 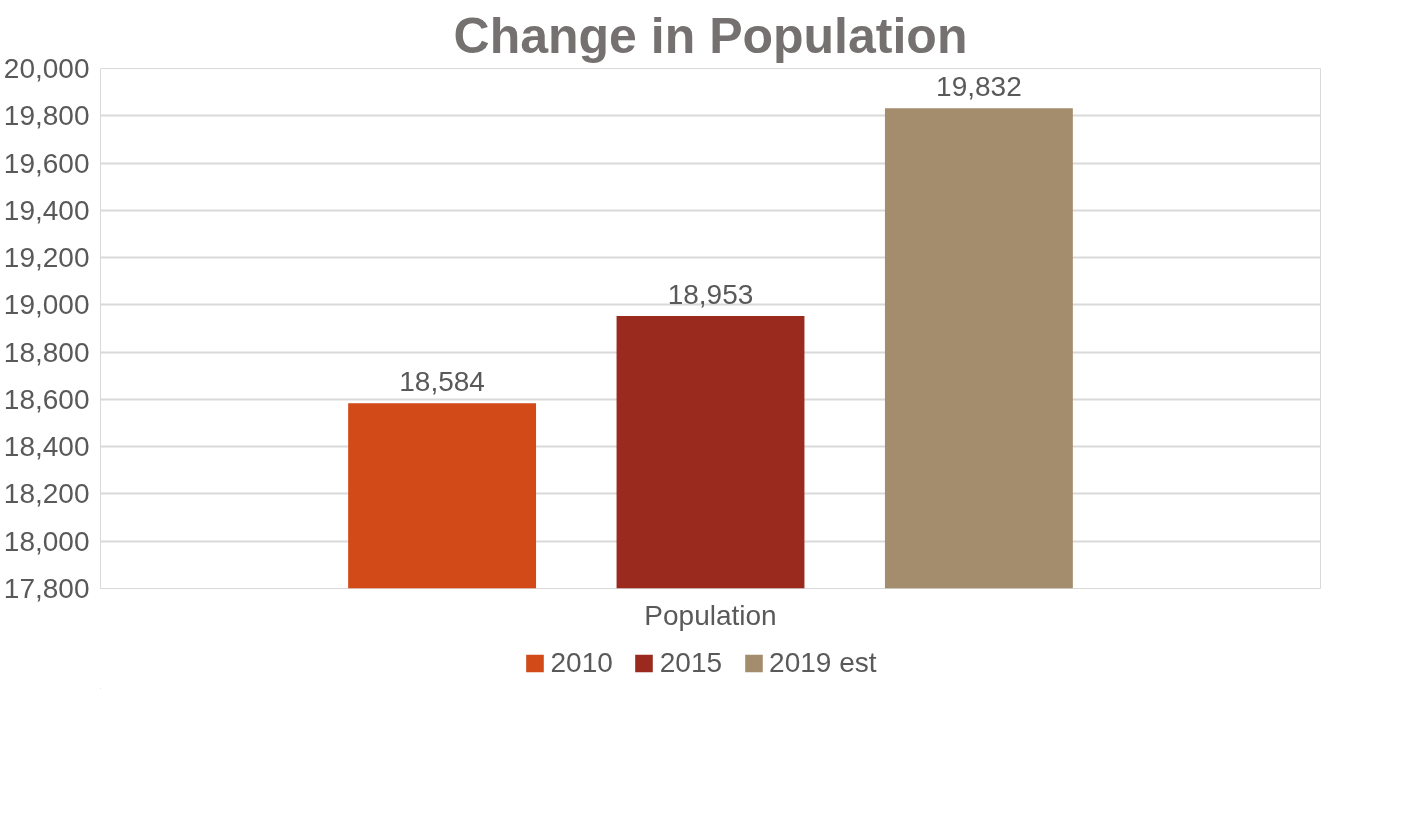 I want to click on y-tick-label: 18,800, so click(x=46, y=352).